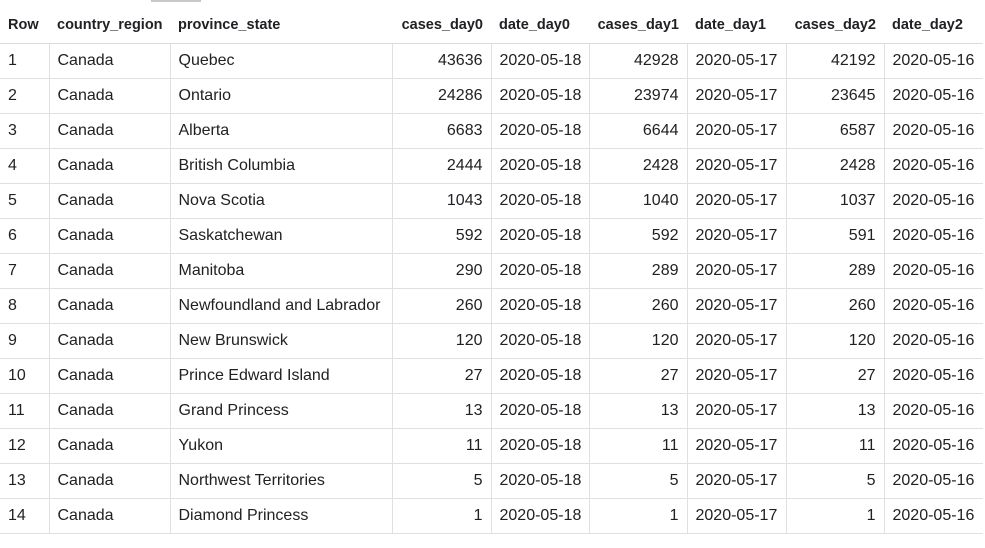 This screenshot has width=985, height=548. What do you see at coordinates (24, 306) in the screenshot?
I see `cell-row-number: 8` at bounding box center [24, 306].